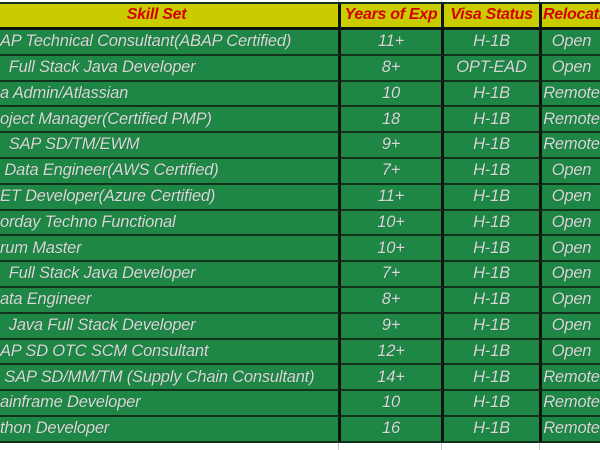  I want to click on skill-cell: AP SD OTC SCM Consultant, so click(170, 352).